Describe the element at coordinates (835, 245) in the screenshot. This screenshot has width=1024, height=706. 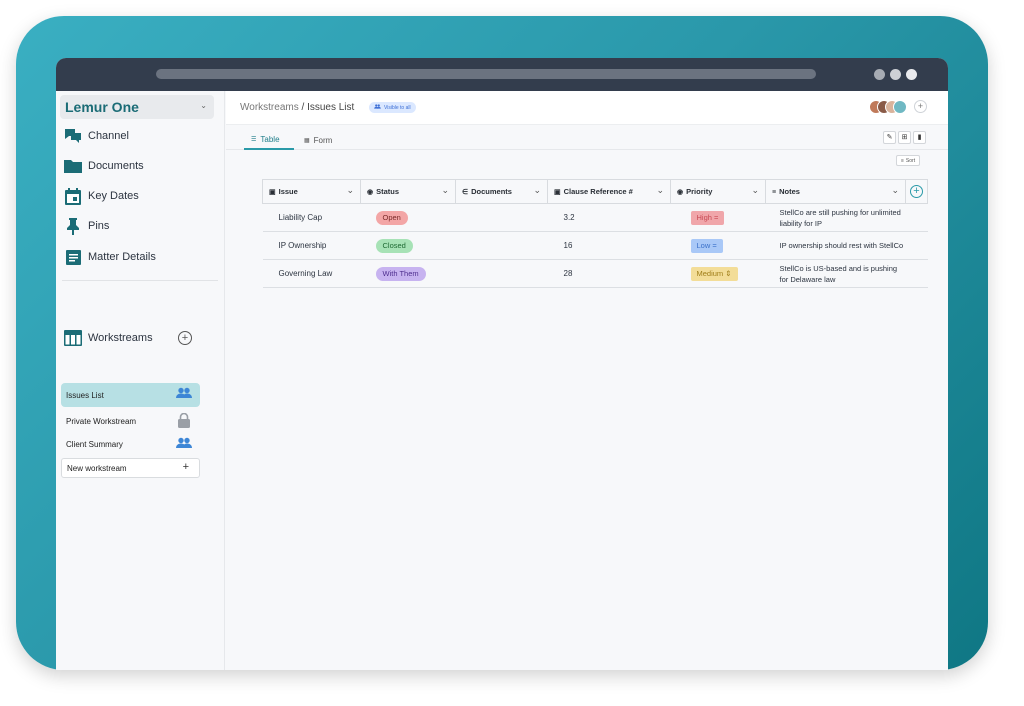
I see `notes-cell: IP ownership should rest with StellCo` at that location.